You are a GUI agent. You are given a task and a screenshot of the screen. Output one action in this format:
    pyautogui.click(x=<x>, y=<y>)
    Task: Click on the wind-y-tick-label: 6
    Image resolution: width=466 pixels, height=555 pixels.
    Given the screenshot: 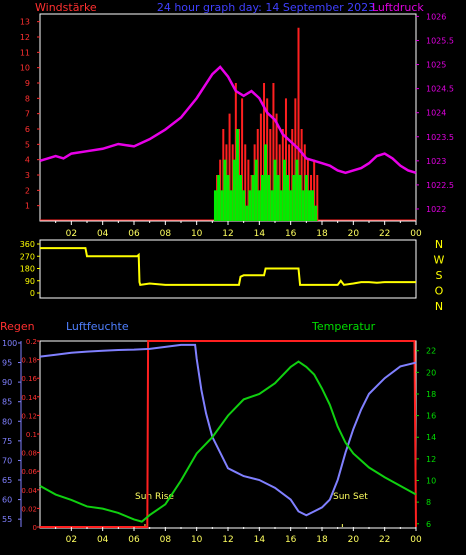 What is the action you would take?
    pyautogui.click(x=27, y=129)
    